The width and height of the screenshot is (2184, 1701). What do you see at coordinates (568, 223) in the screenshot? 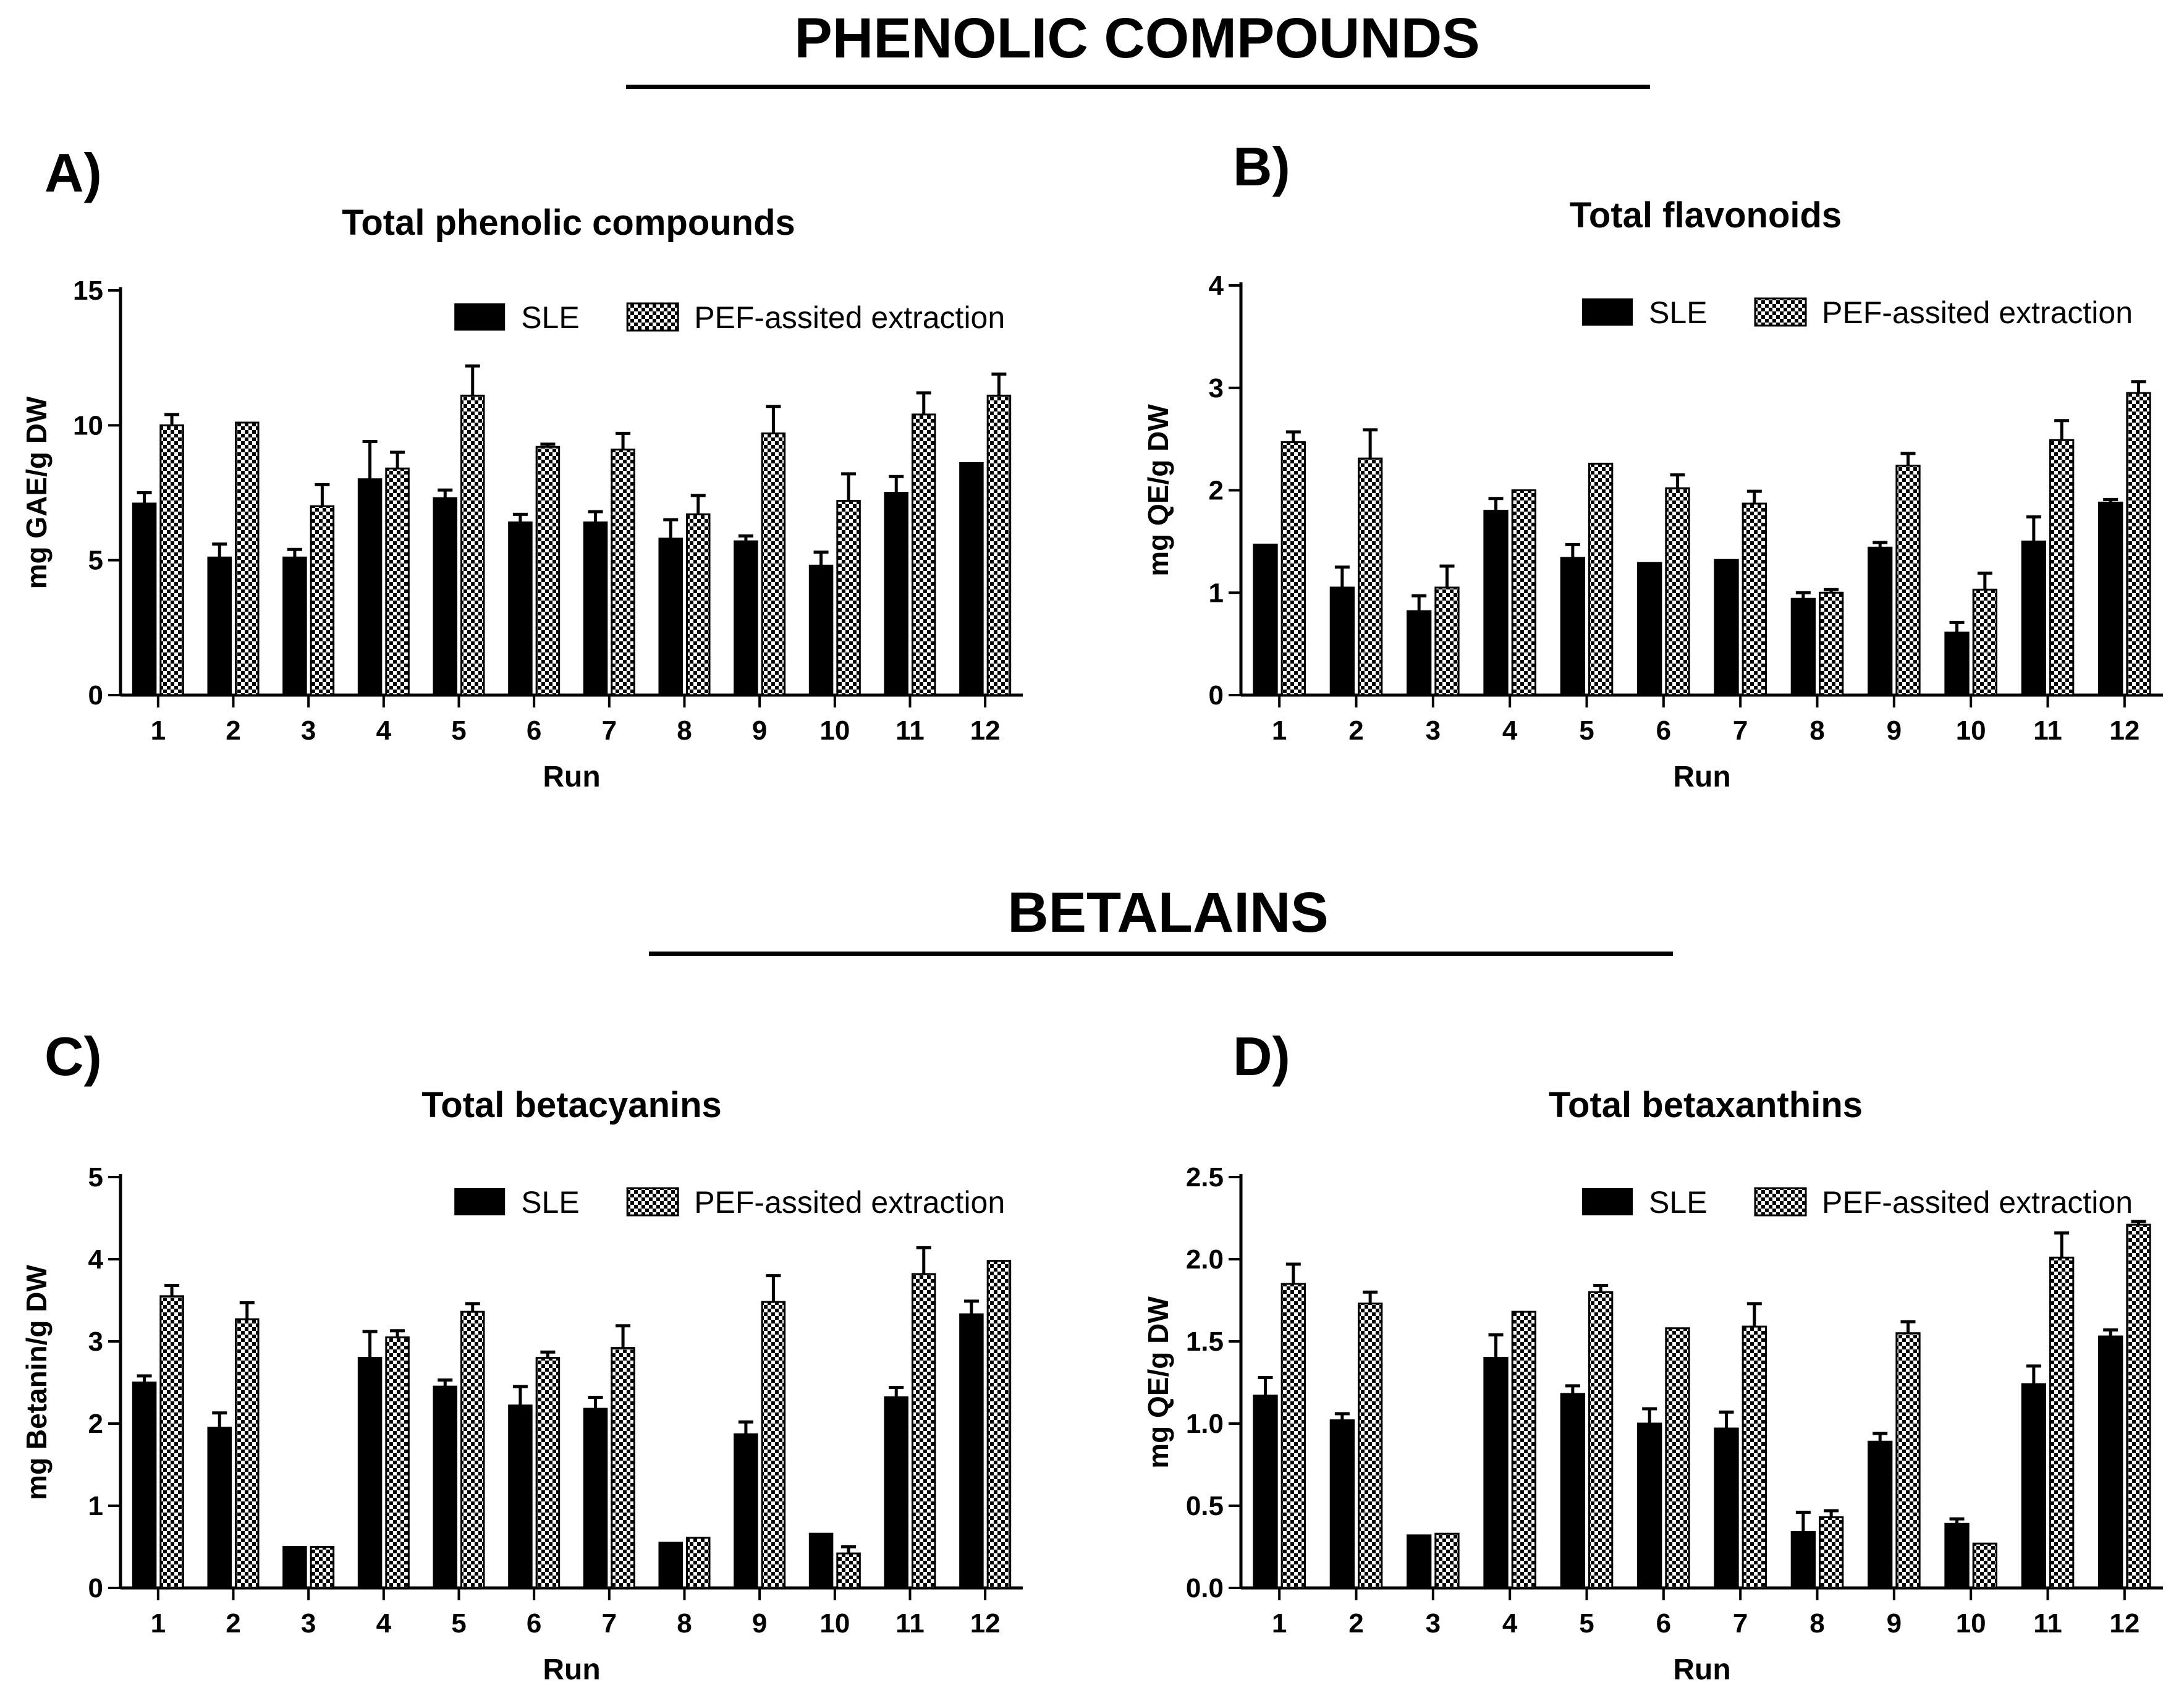
I see `chart-title: Total phenolic compounds` at bounding box center [568, 223].